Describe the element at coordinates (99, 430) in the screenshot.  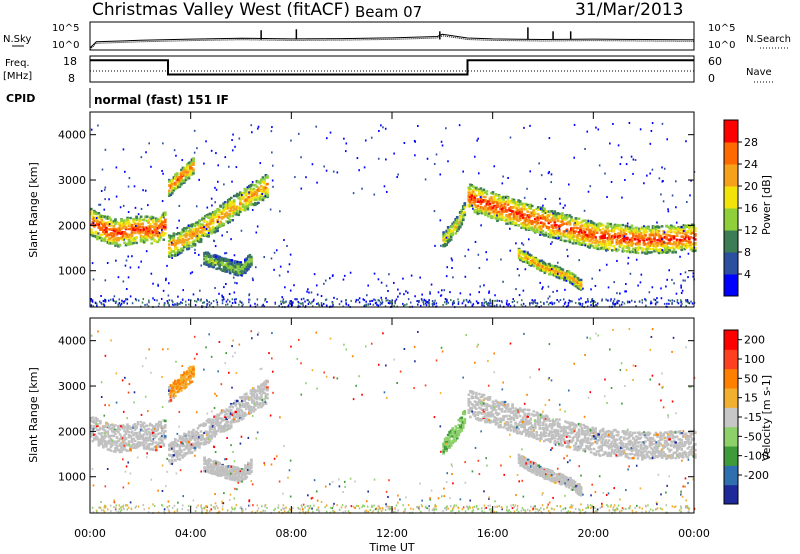
I see `velocity-cell` at that location.